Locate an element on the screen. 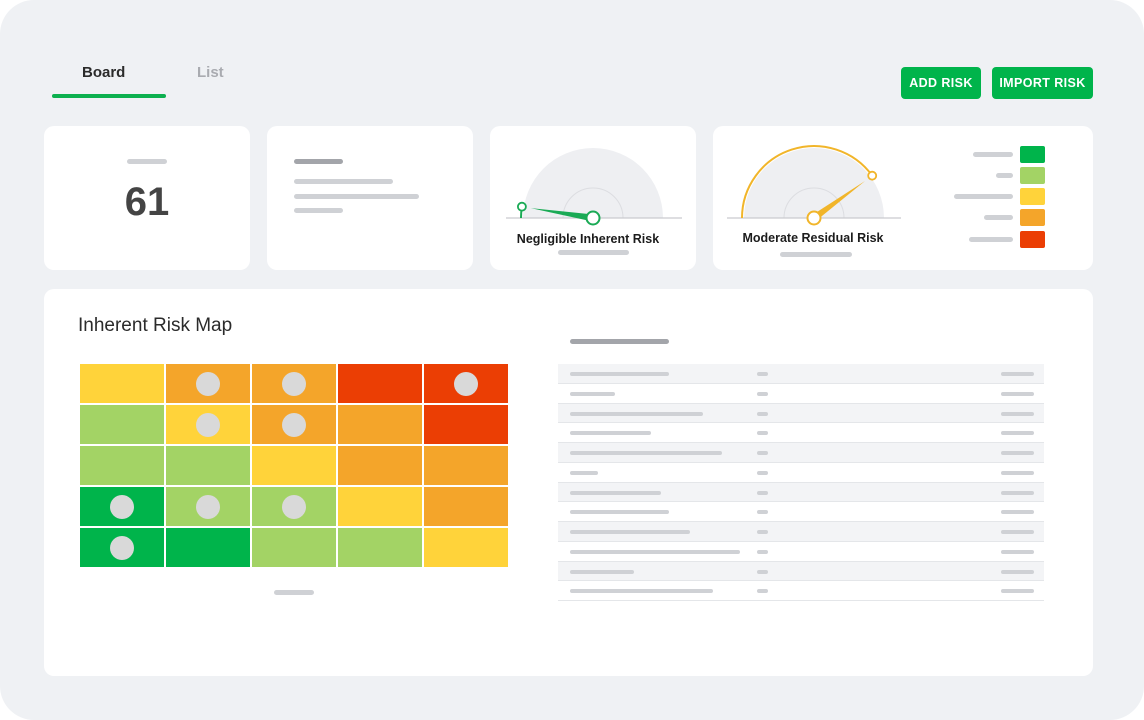 The height and width of the screenshot is (720, 1144). tab-list: List is located at coordinates (210, 72).